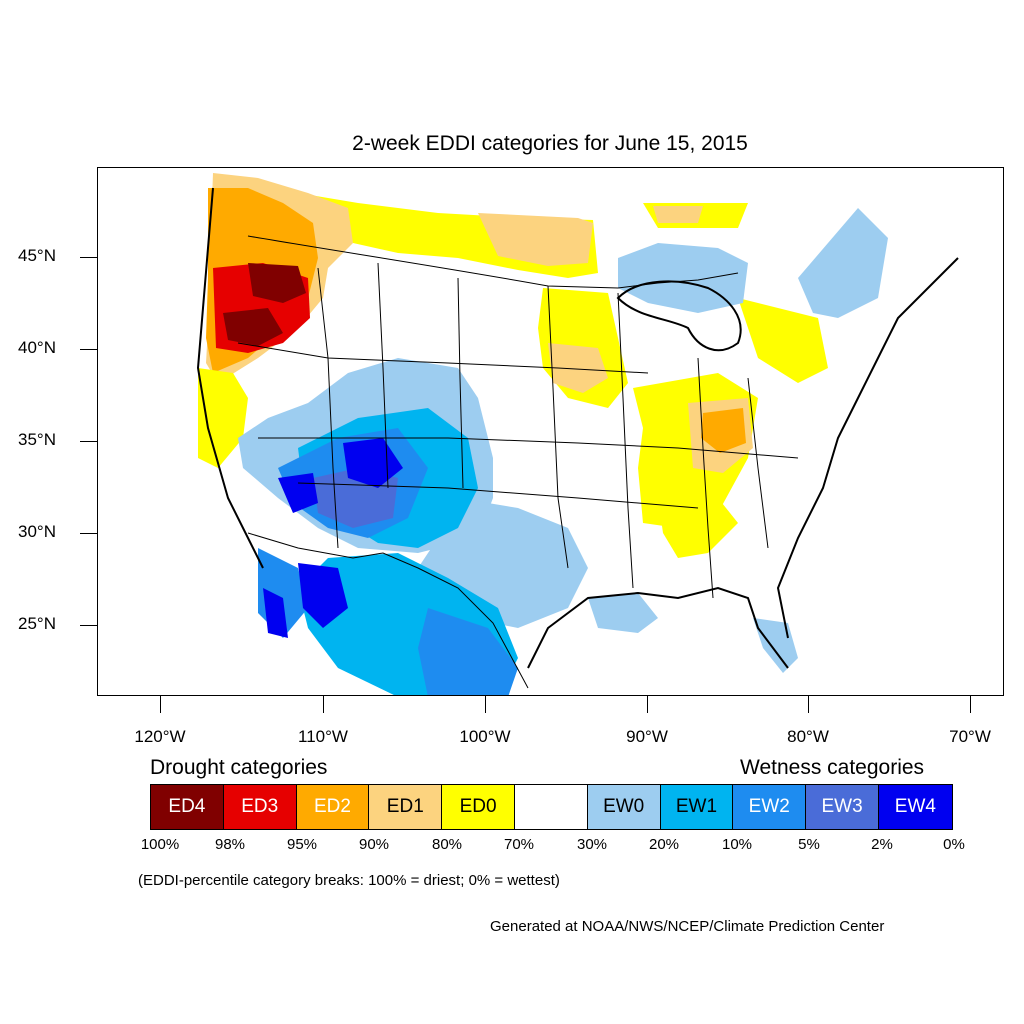  I want to click on legend-label-ed1: ED1, so click(405, 806).